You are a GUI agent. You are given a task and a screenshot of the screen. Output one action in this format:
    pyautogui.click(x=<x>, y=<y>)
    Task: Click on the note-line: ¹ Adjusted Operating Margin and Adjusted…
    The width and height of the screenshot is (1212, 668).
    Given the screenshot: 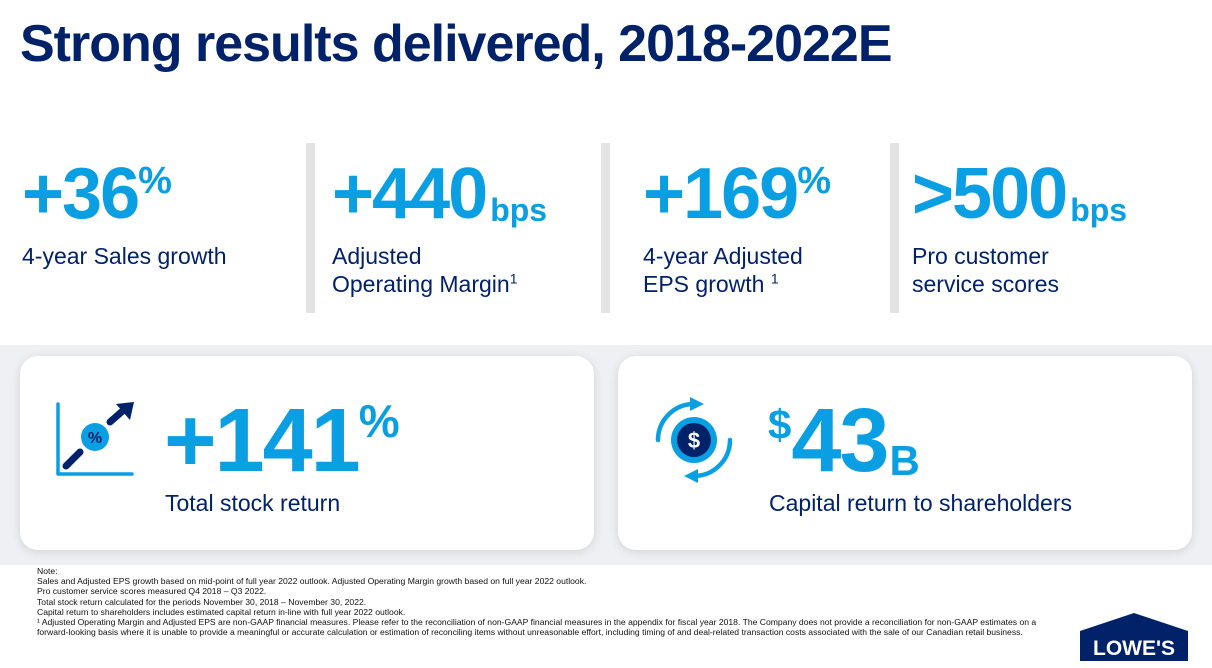 What is the action you would take?
    pyautogui.click(x=537, y=627)
    